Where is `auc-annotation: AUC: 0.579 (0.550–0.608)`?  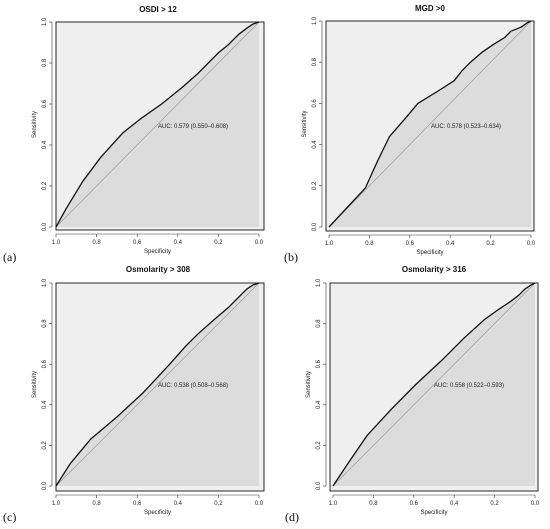 auc-annotation: AUC: 0.579 (0.550–0.608) is located at coordinates (193, 127).